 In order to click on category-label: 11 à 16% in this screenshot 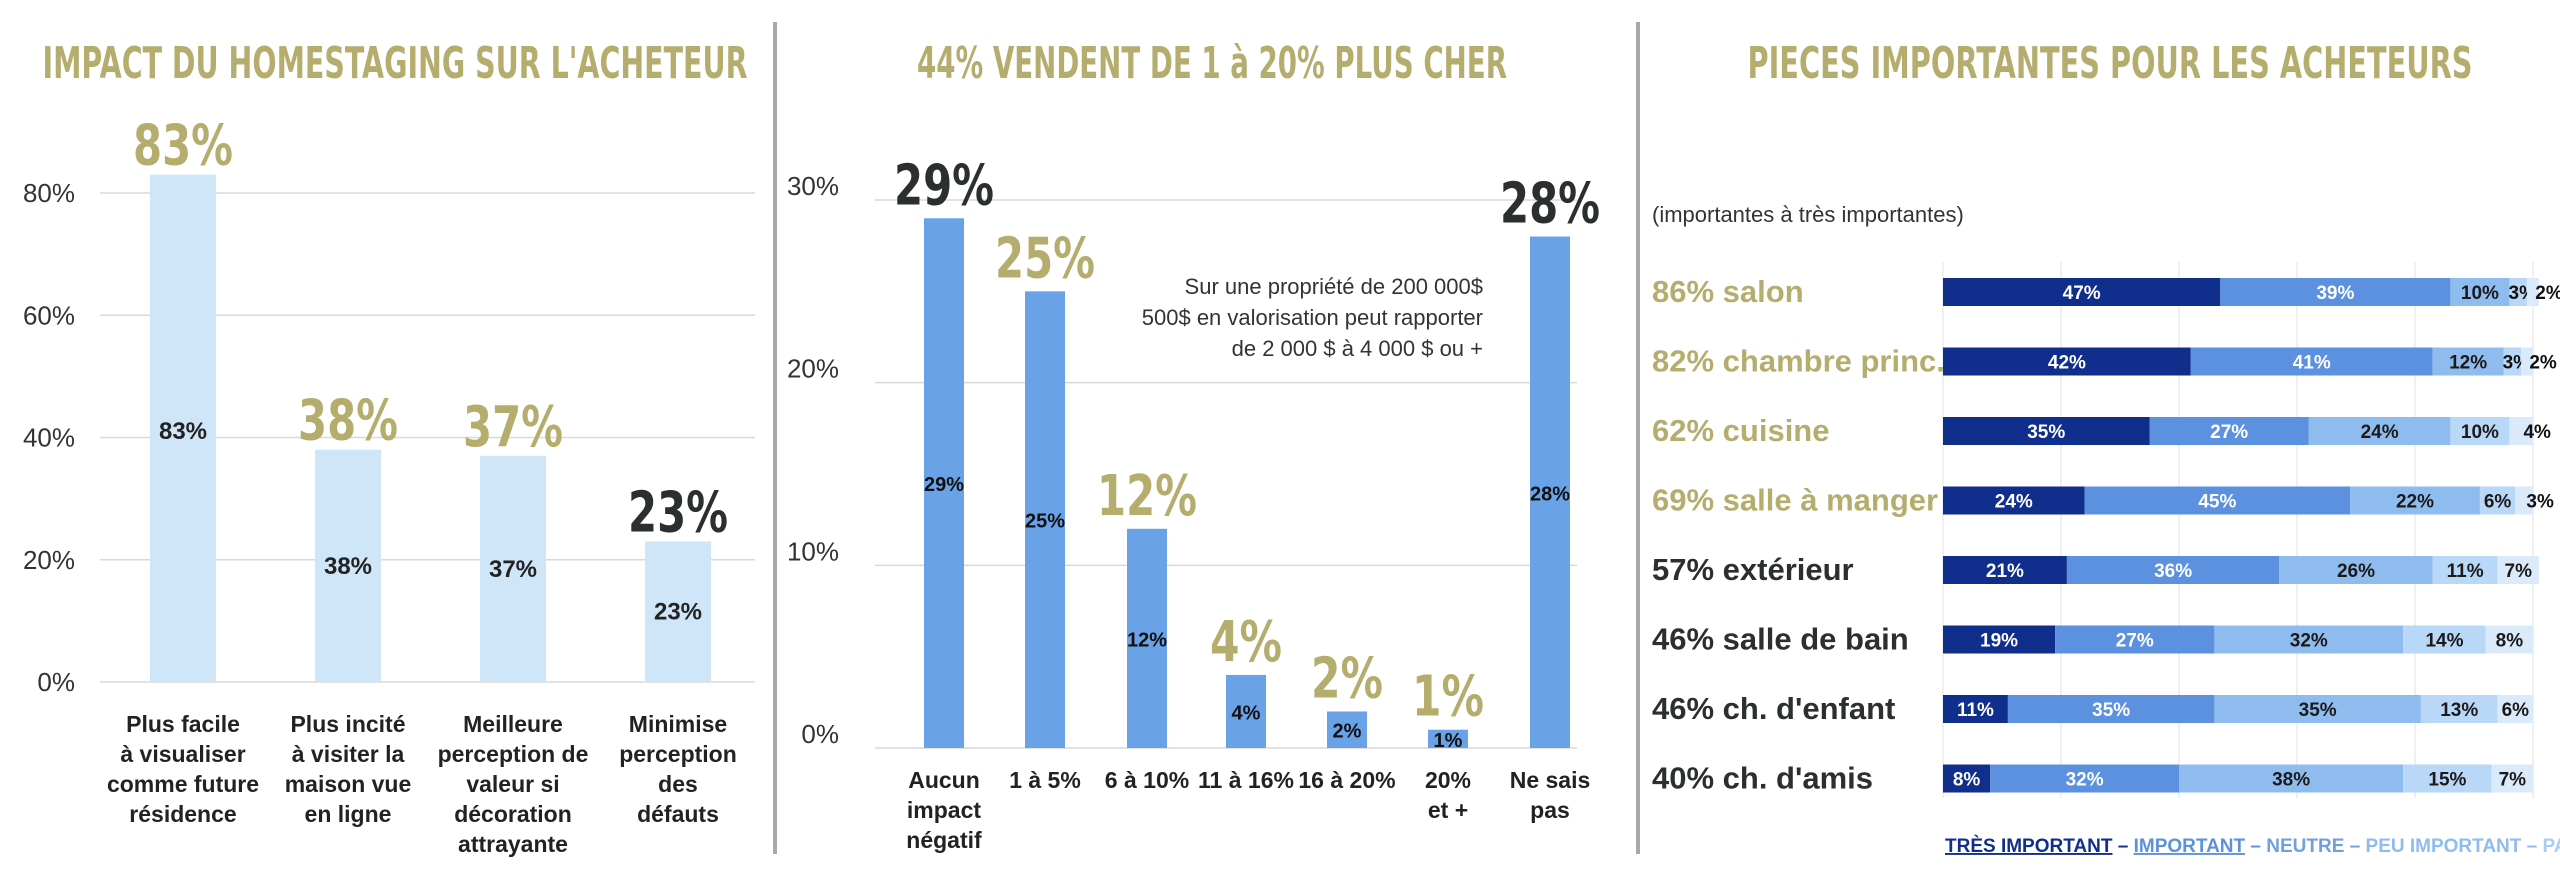, I will do `click(1246, 780)`.